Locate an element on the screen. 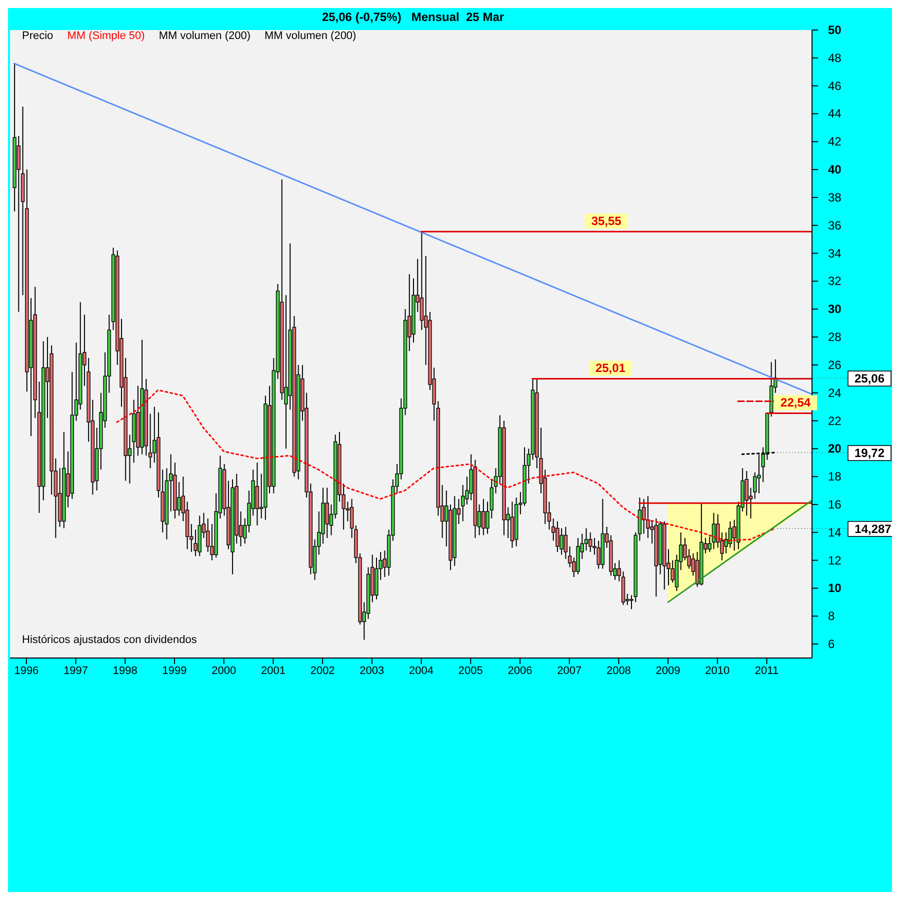  y-tick-label: 48 is located at coordinates (835, 57).